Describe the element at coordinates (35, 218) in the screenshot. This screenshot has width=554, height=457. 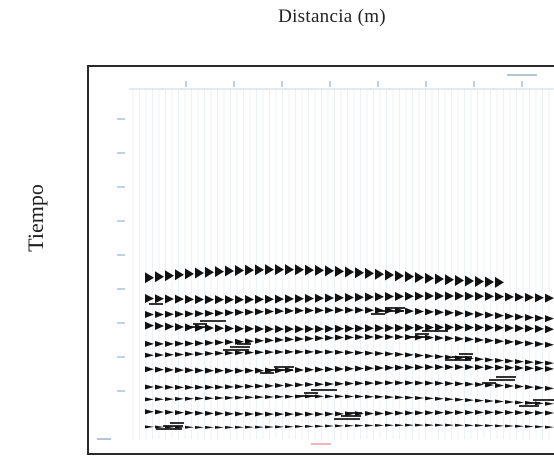
I see `y-axis-label: Tiempo` at that location.